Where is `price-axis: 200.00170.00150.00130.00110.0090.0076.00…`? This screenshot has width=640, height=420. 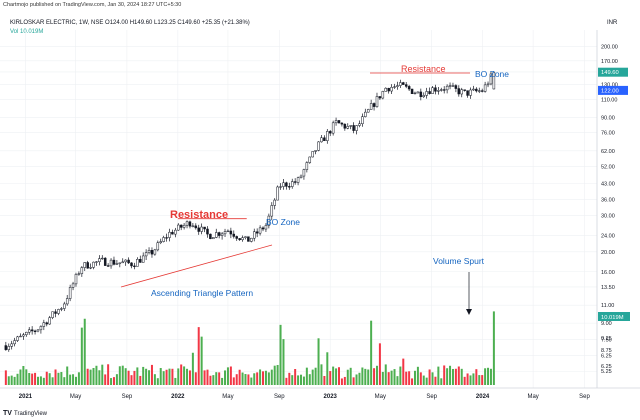
price-axis: 200.00170.00150.00130.00110.0090.0076.00… is located at coordinates (609, 209).